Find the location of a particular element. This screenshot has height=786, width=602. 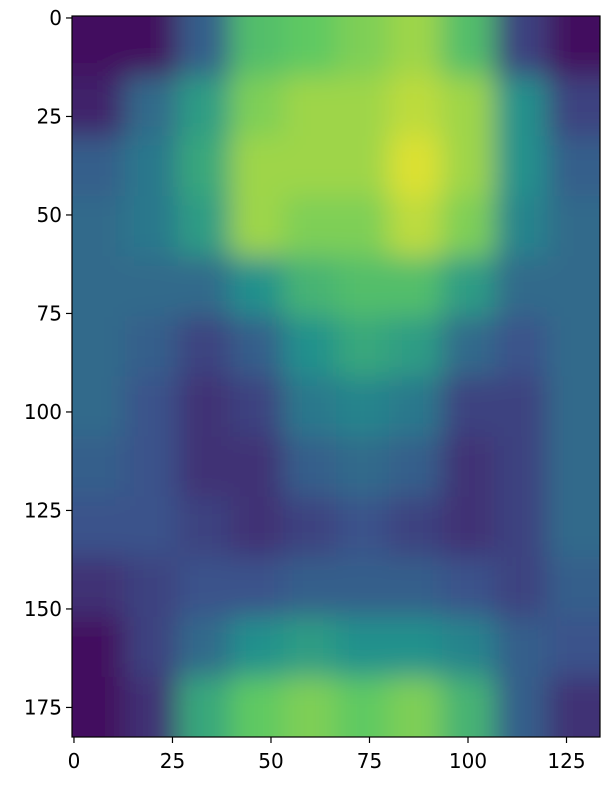

y-tick-label: 25 is located at coordinates (49, 116).